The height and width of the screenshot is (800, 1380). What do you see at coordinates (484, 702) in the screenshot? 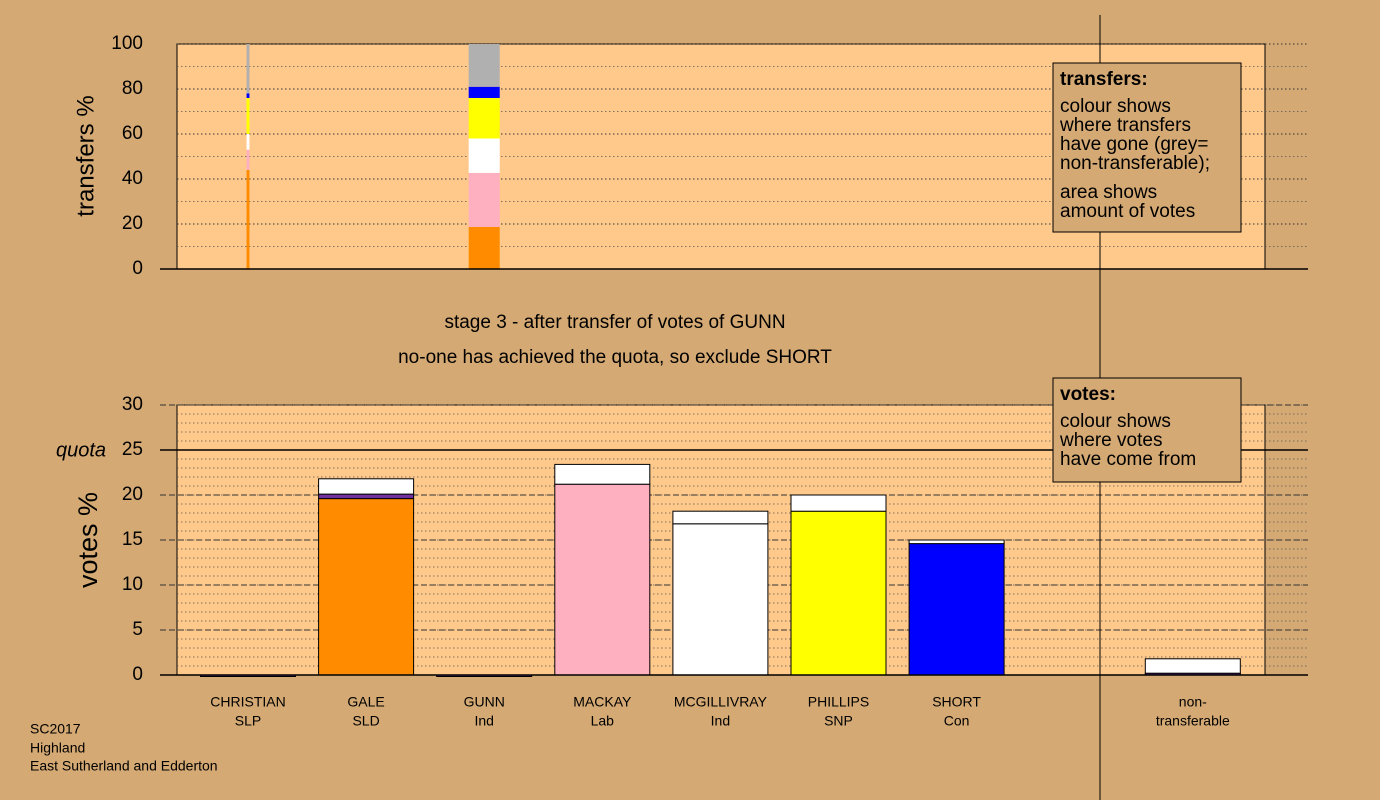
I see `x-tick-label: GUNN` at bounding box center [484, 702].